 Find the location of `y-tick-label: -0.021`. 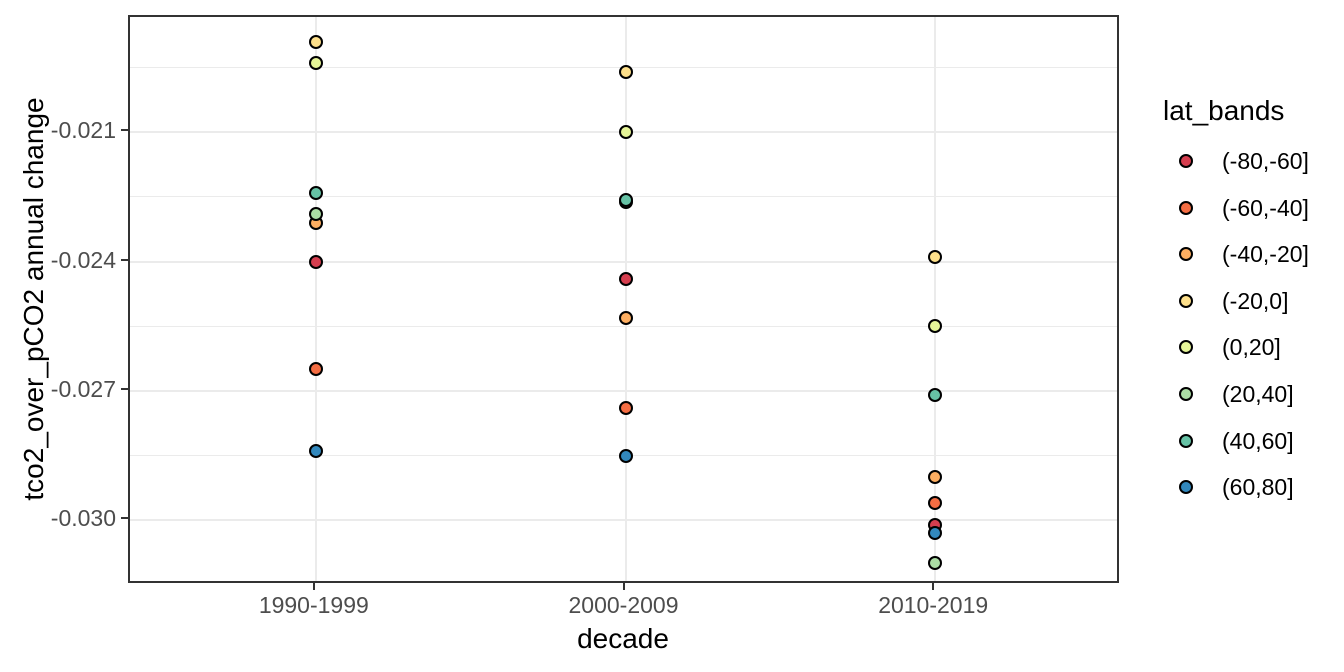

y-tick-label: -0.021 is located at coordinates (83, 130).